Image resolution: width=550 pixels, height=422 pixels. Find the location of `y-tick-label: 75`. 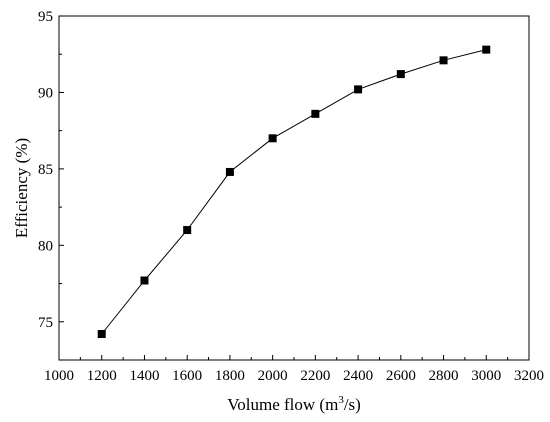

y-tick-label: 75 is located at coordinates (45, 323).